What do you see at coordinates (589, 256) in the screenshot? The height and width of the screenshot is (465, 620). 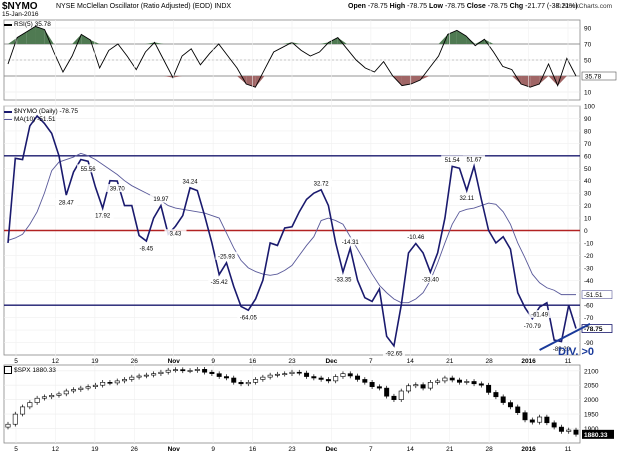 I see `nymo-y-tick-label: -20` at bounding box center [589, 256].